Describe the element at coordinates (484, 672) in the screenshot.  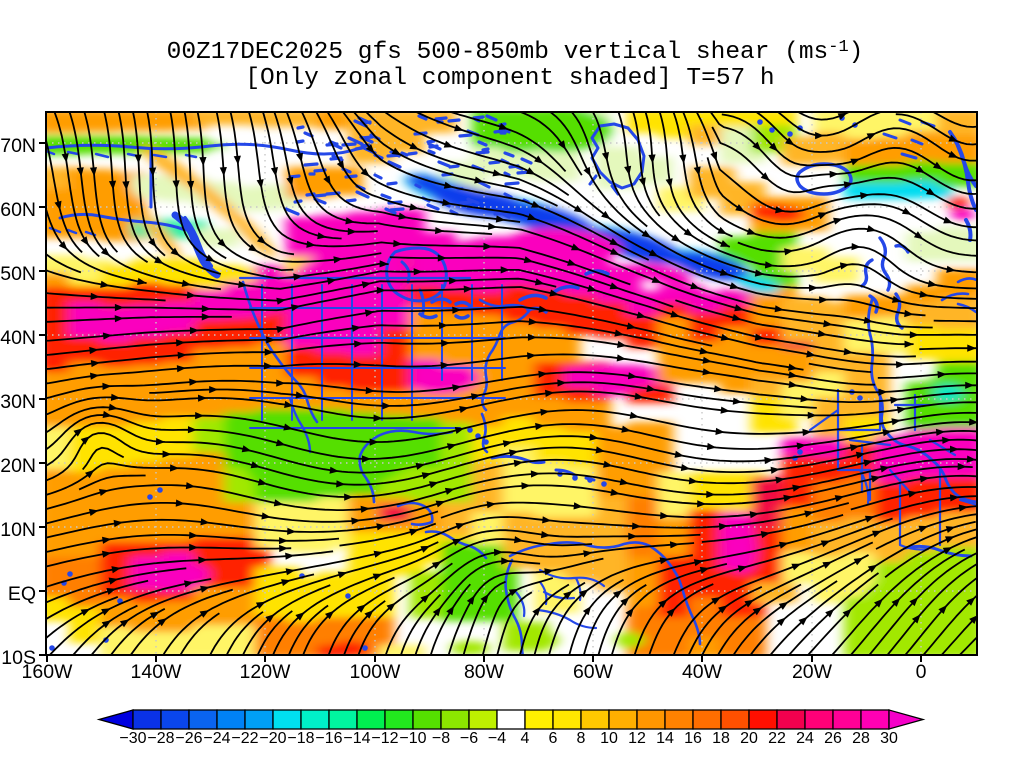
I see `svg-text: 80W` at that location.